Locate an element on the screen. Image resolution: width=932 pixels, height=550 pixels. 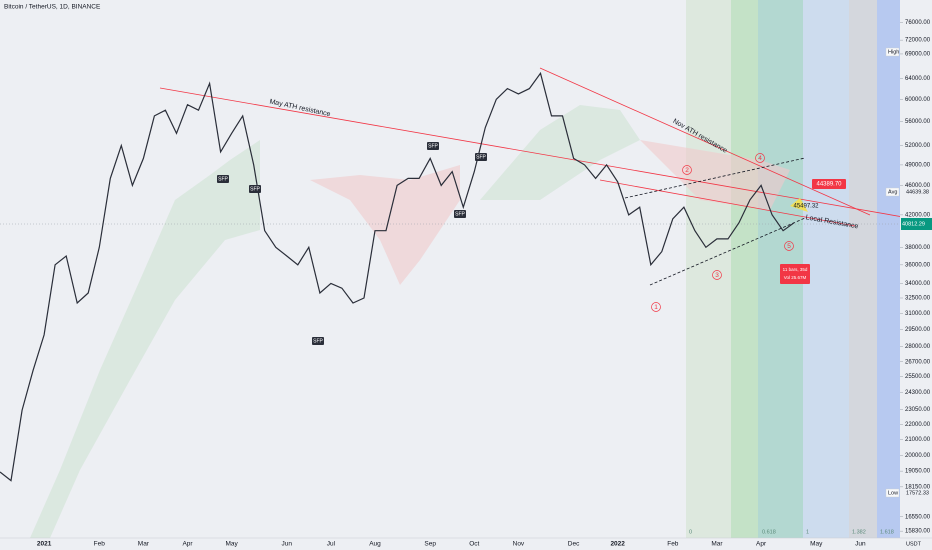
wave-label: 1 is located at coordinates (656, 307).